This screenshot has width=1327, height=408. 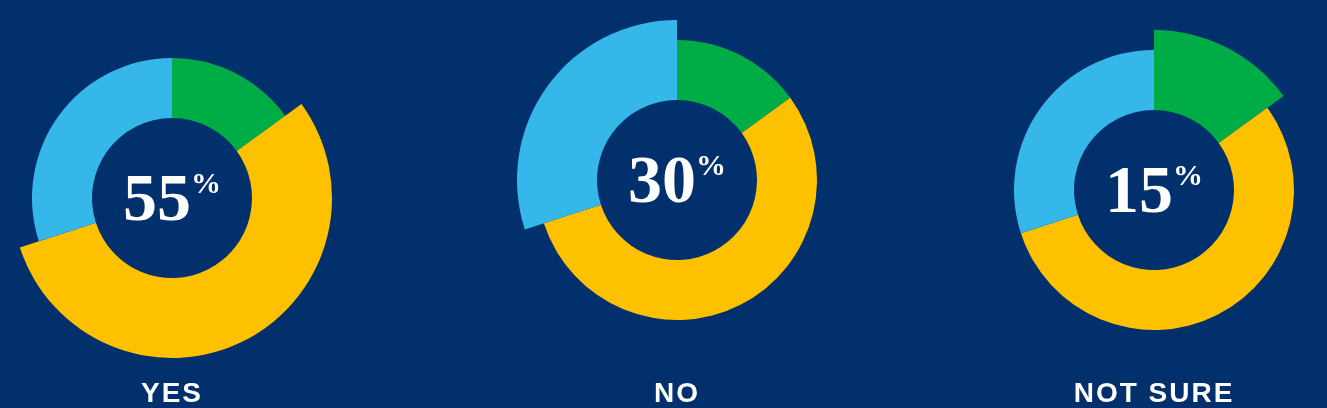 What do you see at coordinates (172, 392) in the screenshot?
I see `text: YES` at bounding box center [172, 392].